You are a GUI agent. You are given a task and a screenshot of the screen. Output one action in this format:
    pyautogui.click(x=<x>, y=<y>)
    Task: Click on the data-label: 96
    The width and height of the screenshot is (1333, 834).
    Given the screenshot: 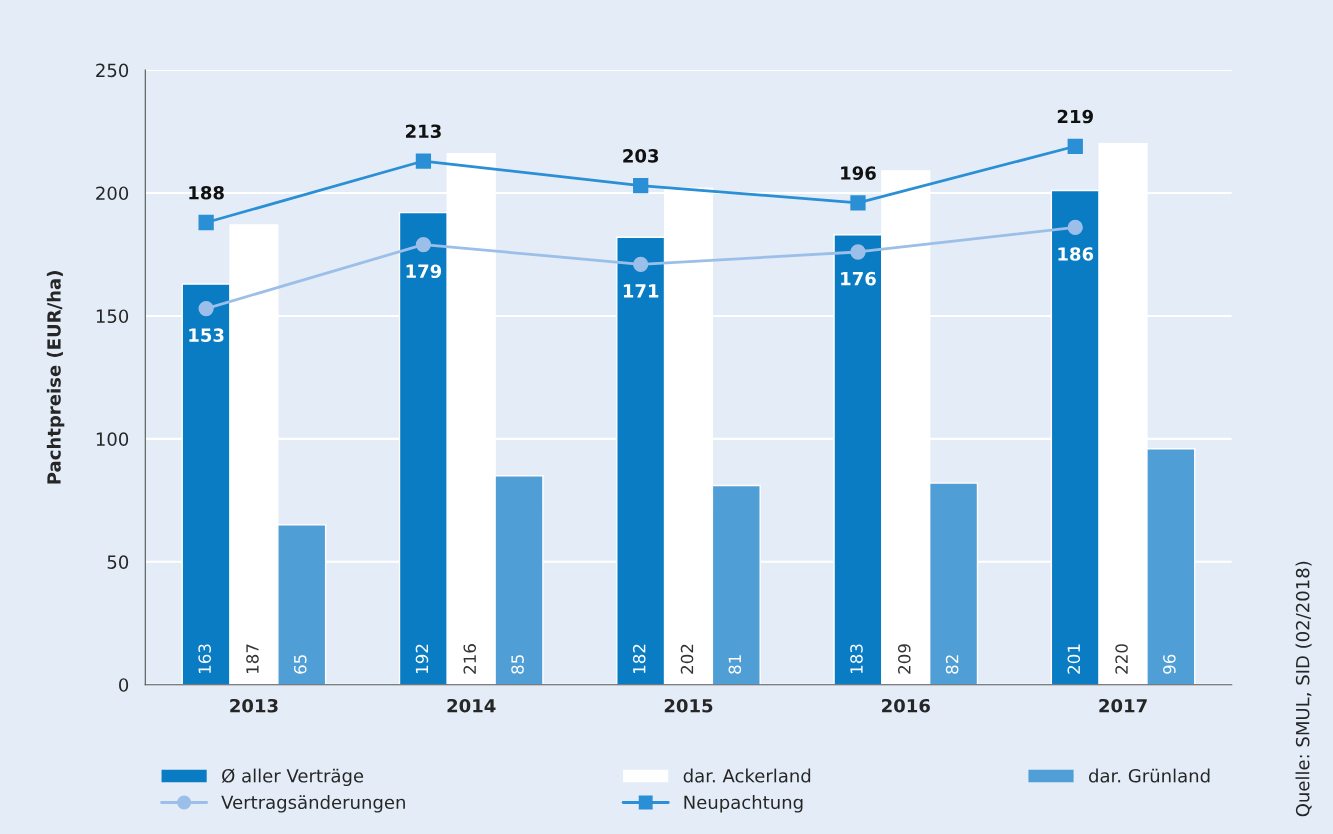 What is the action you would take?
    pyautogui.click(x=1169, y=664)
    